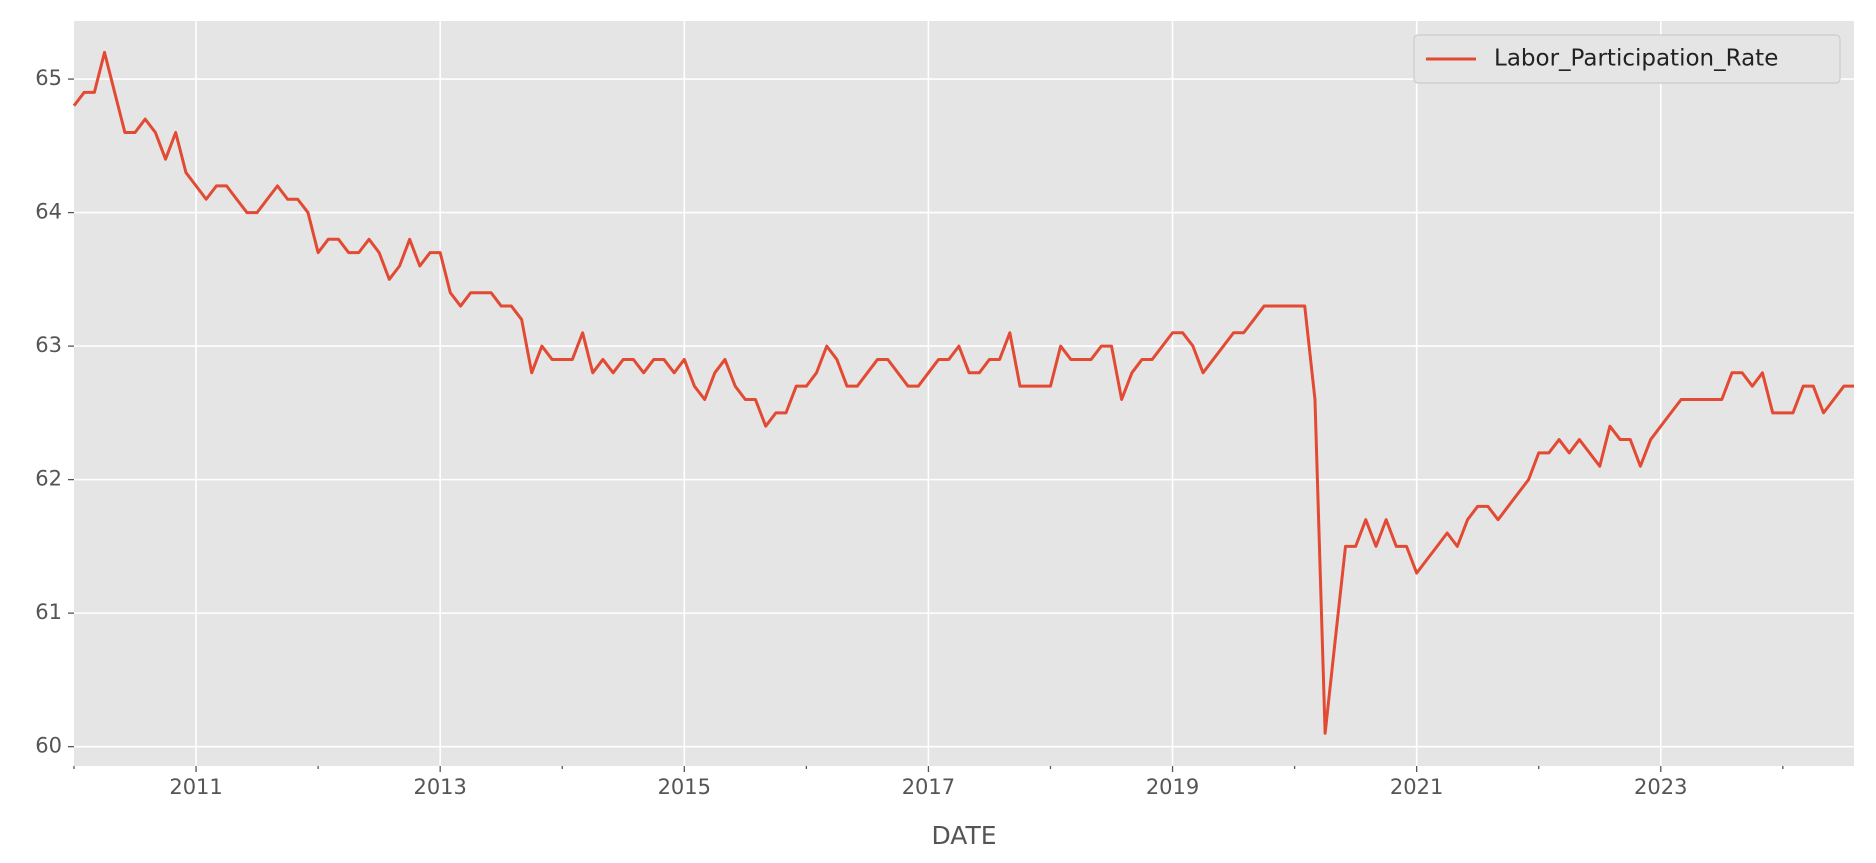 This screenshot has width=1876, height=863. I want to click on legend-box, so click(1627, 59).